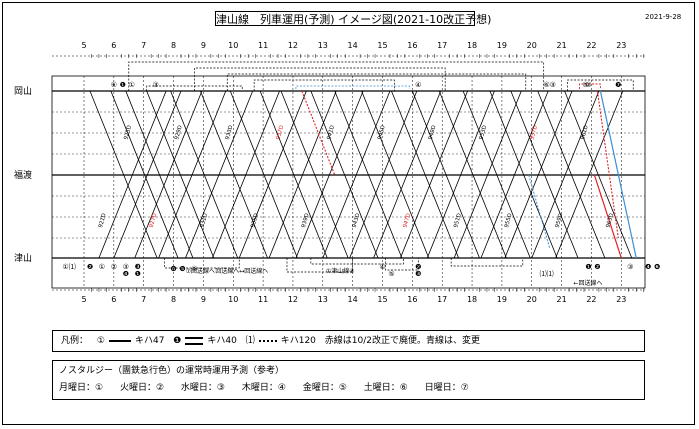 The image size is (699, 429). Describe the element at coordinates (502, 45) in the screenshot. I see `hour-label-top: 19` at that location.